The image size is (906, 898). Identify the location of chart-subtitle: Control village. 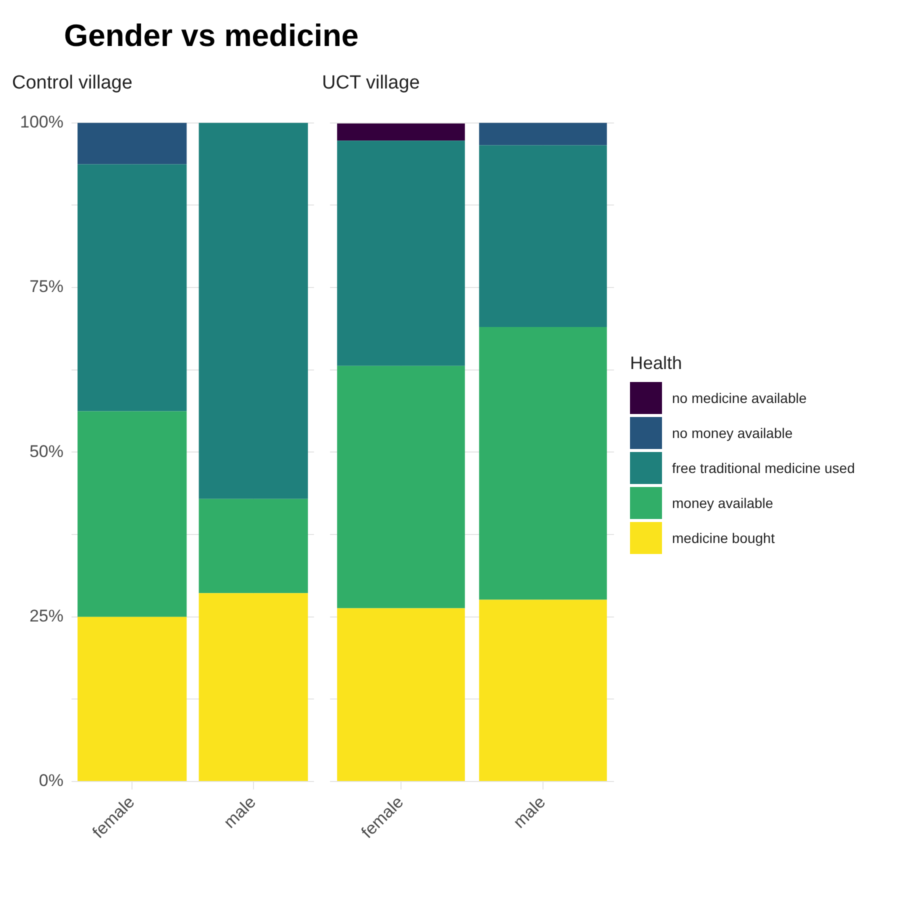
(72, 83).